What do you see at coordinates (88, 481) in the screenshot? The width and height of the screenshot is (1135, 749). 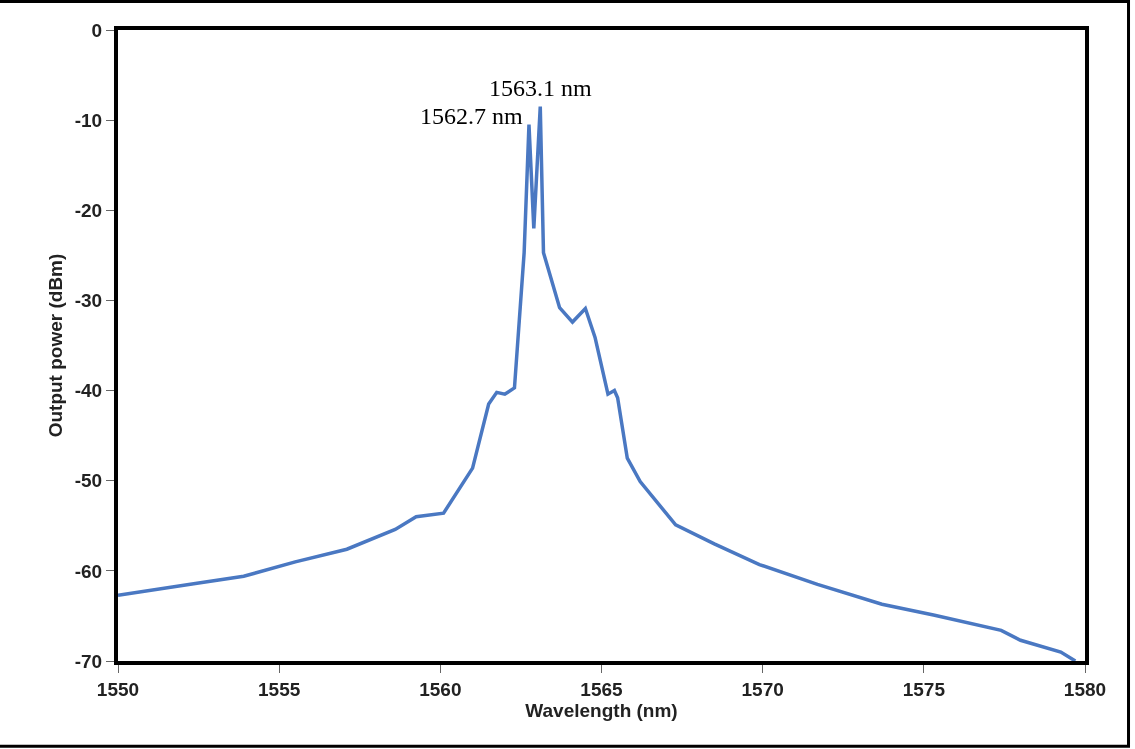 I see `y-tick-label: -50` at bounding box center [88, 481].